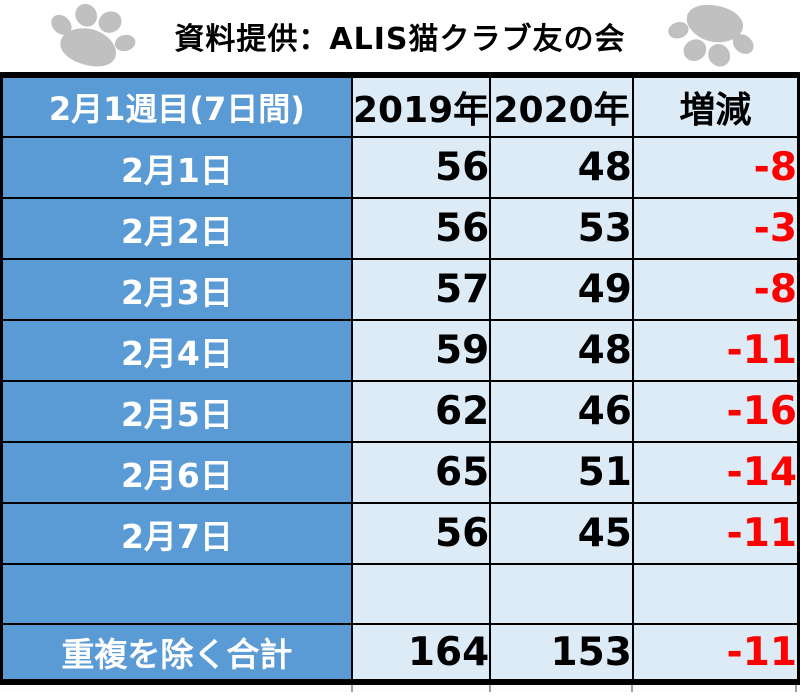  I want to click on value-2020: 51, so click(561, 472).